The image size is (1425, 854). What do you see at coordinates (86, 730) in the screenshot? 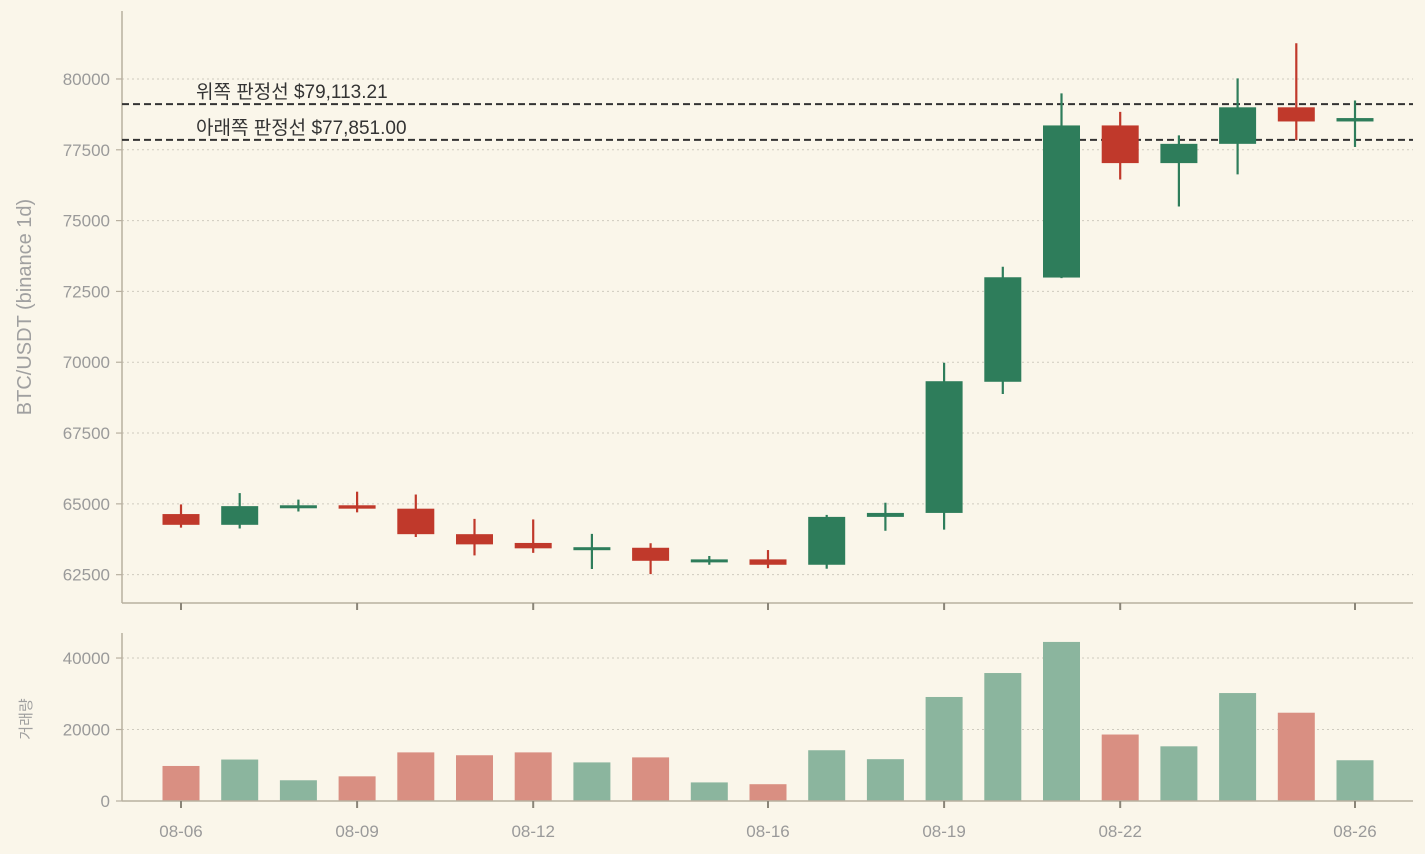
I see `volume-ytick-label: 20000` at bounding box center [86, 730].